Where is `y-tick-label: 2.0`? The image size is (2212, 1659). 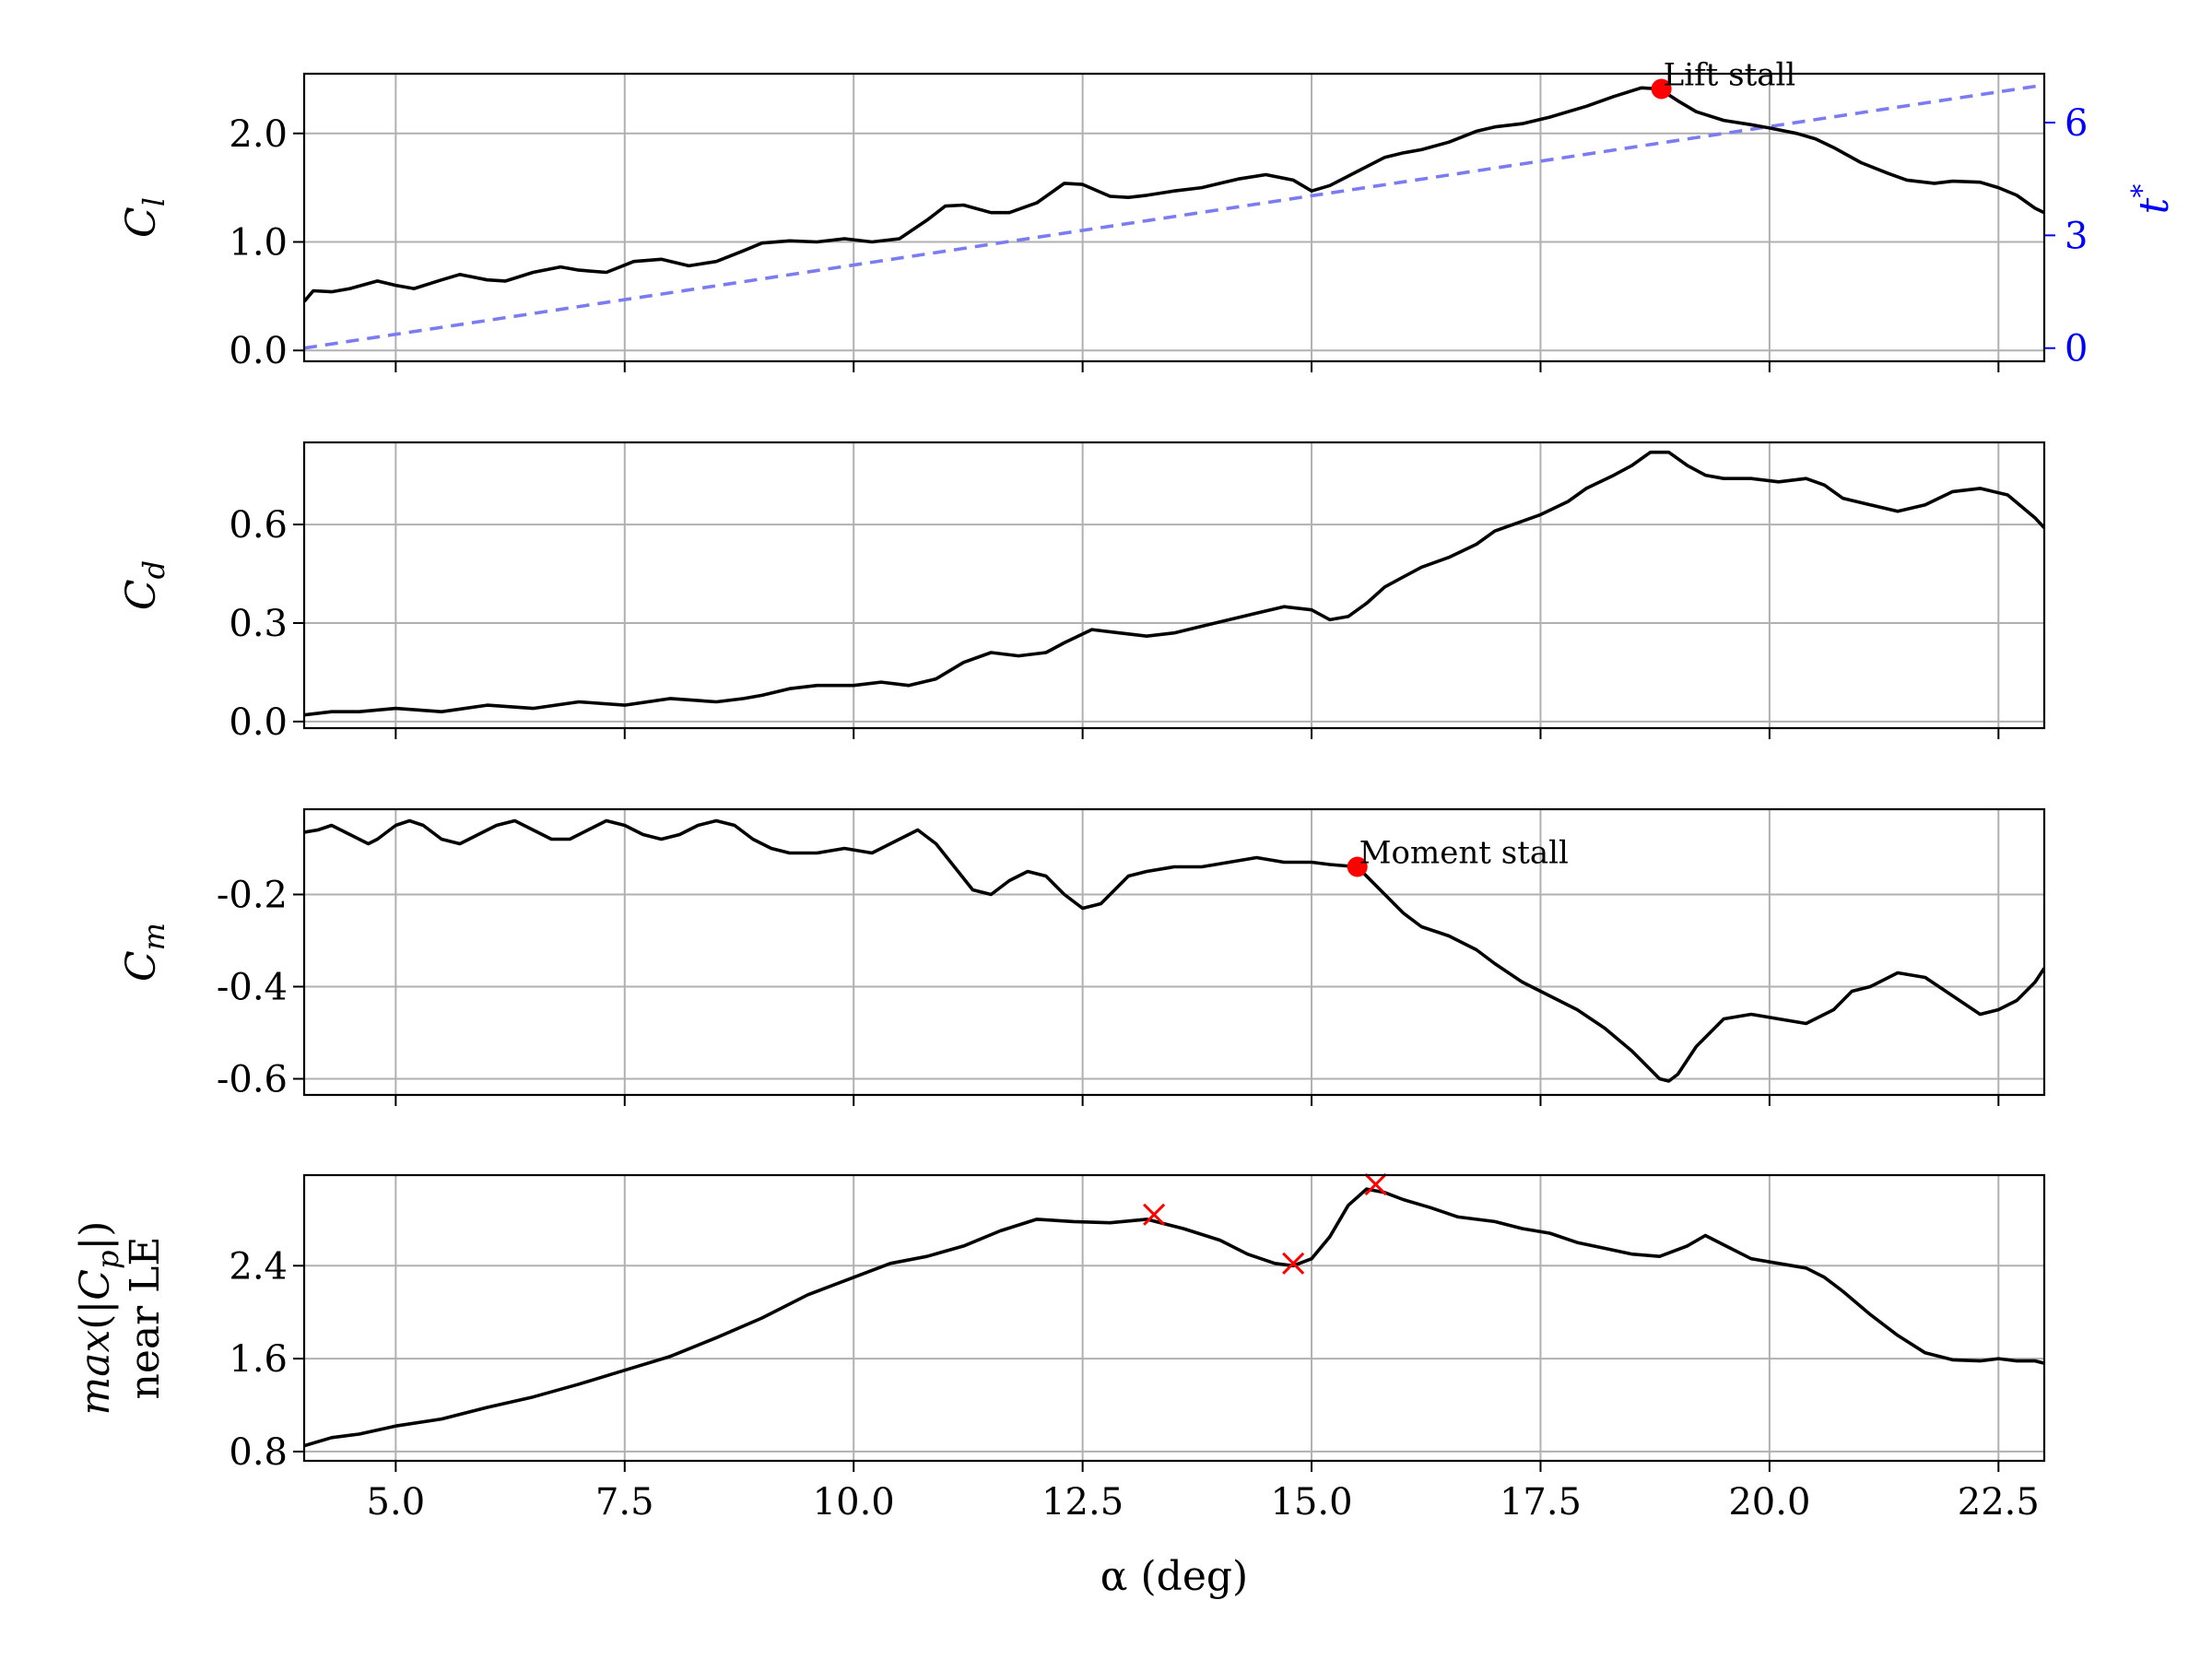
y-tick-label: 2.0 is located at coordinates (258, 134).